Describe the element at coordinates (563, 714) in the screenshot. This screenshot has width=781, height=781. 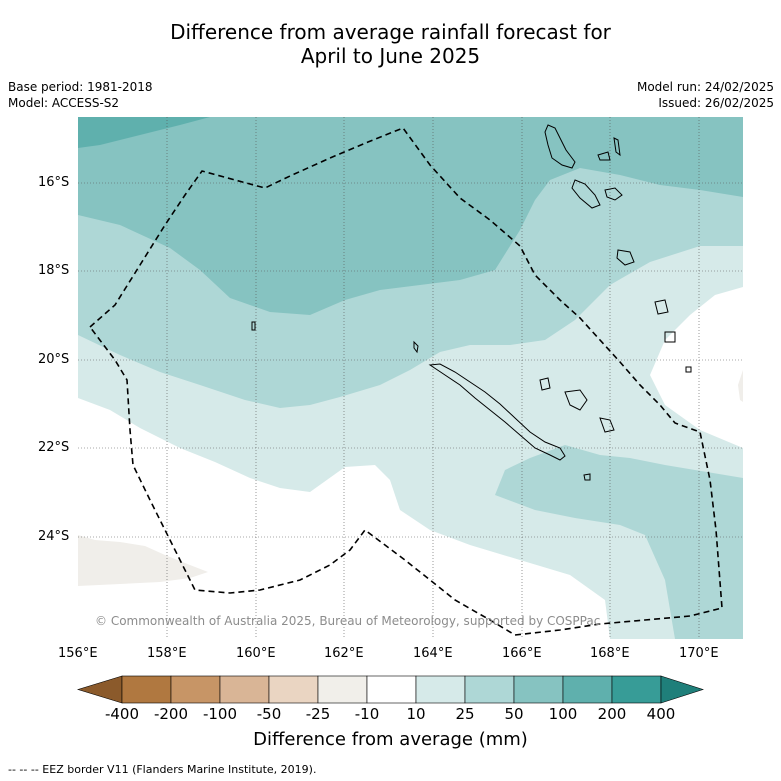
I see `colorbar-tick-label: 100` at that location.